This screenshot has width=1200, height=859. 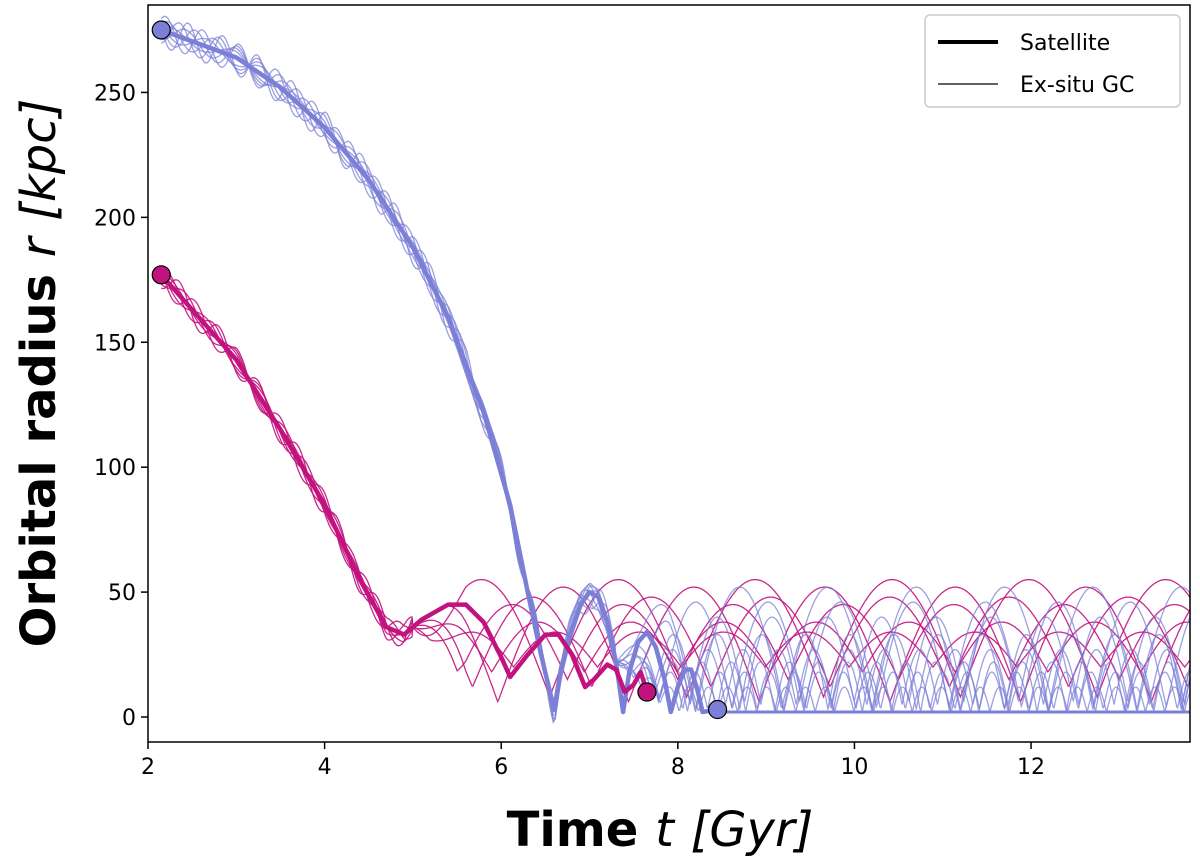 What do you see at coordinates (121, 406) in the screenshot?
I see `y-axis-ticks: 0 50 100 150 200 250` at bounding box center [121, 406].